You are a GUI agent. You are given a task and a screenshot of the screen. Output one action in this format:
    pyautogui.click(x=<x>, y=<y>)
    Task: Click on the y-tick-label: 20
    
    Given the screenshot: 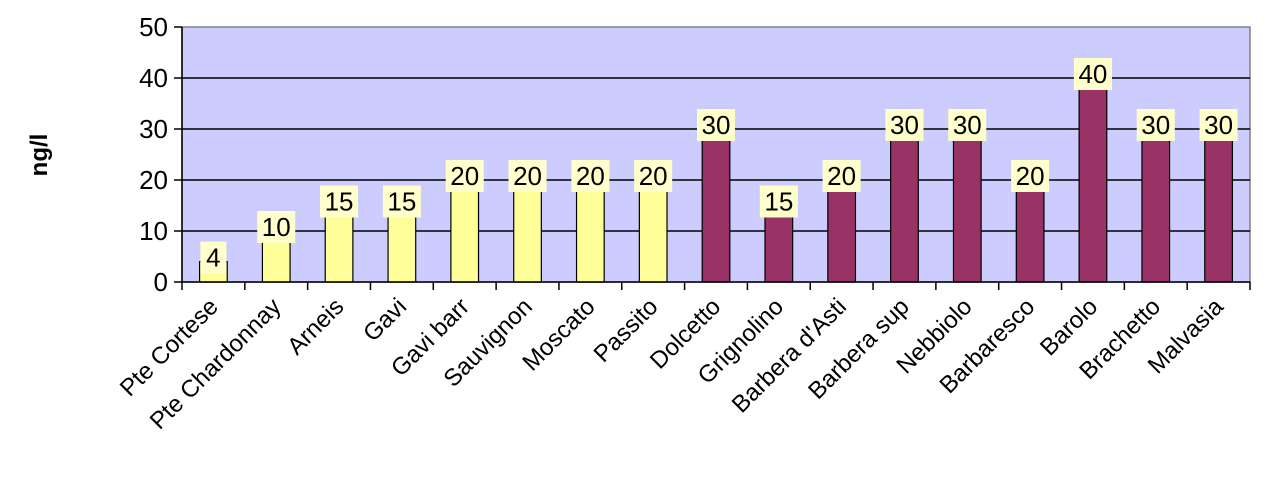 What is the action you would take?
    pyautogui.click(x=153, y=180)
    